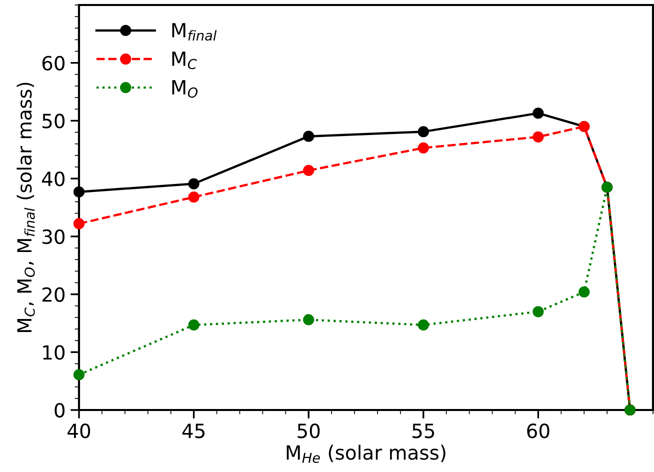  I want to click on x-tick-label: 40, so click(79, 431).